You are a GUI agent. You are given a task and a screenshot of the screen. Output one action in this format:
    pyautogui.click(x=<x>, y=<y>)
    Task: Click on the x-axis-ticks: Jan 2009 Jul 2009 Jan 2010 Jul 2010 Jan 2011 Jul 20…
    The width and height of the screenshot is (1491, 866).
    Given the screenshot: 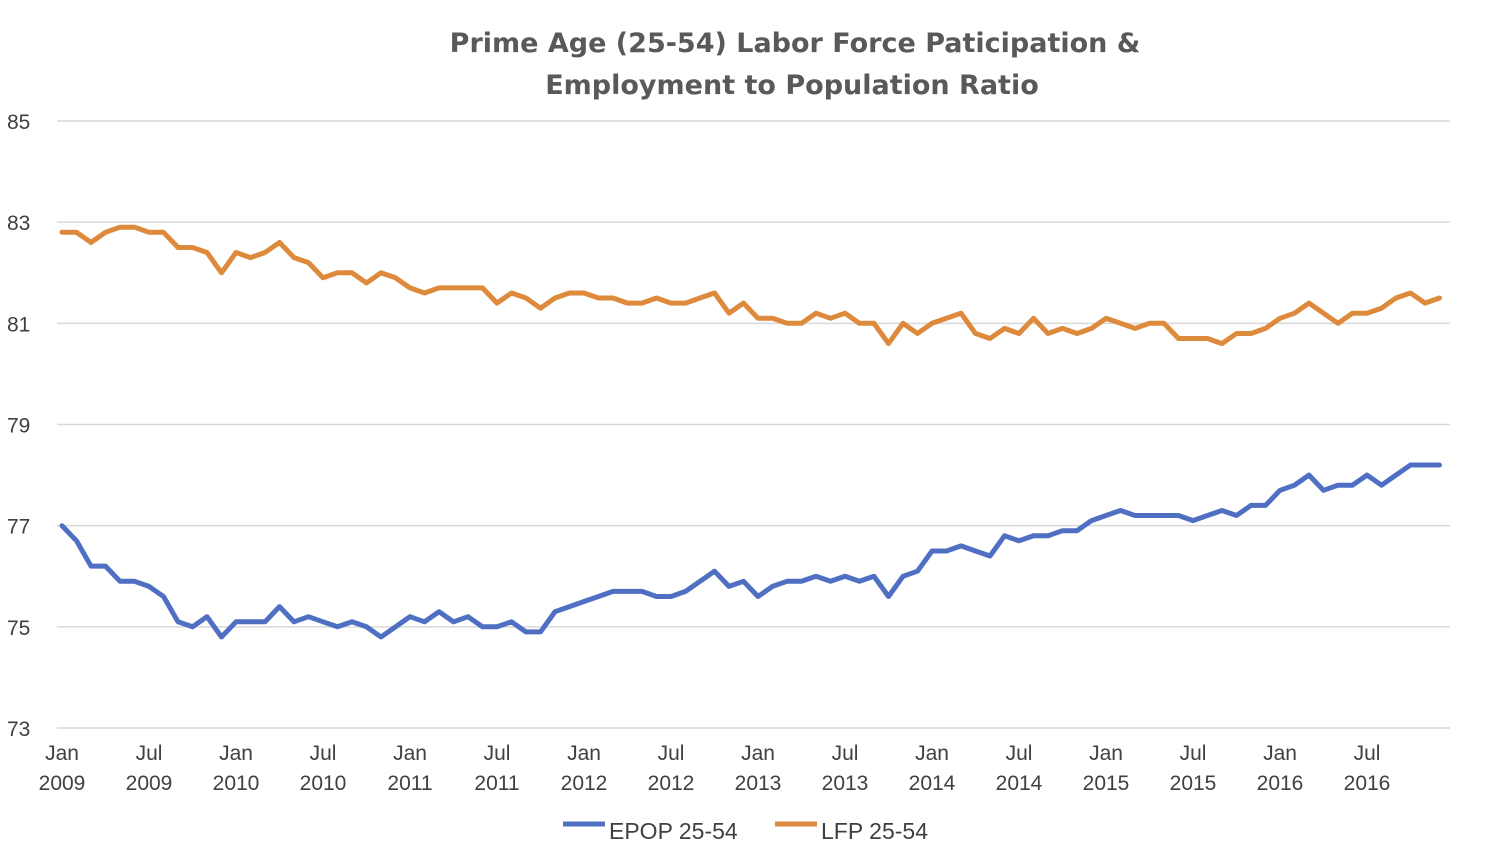 What is the action you would take?
    pyautogui.click(x=715, y=768)
    